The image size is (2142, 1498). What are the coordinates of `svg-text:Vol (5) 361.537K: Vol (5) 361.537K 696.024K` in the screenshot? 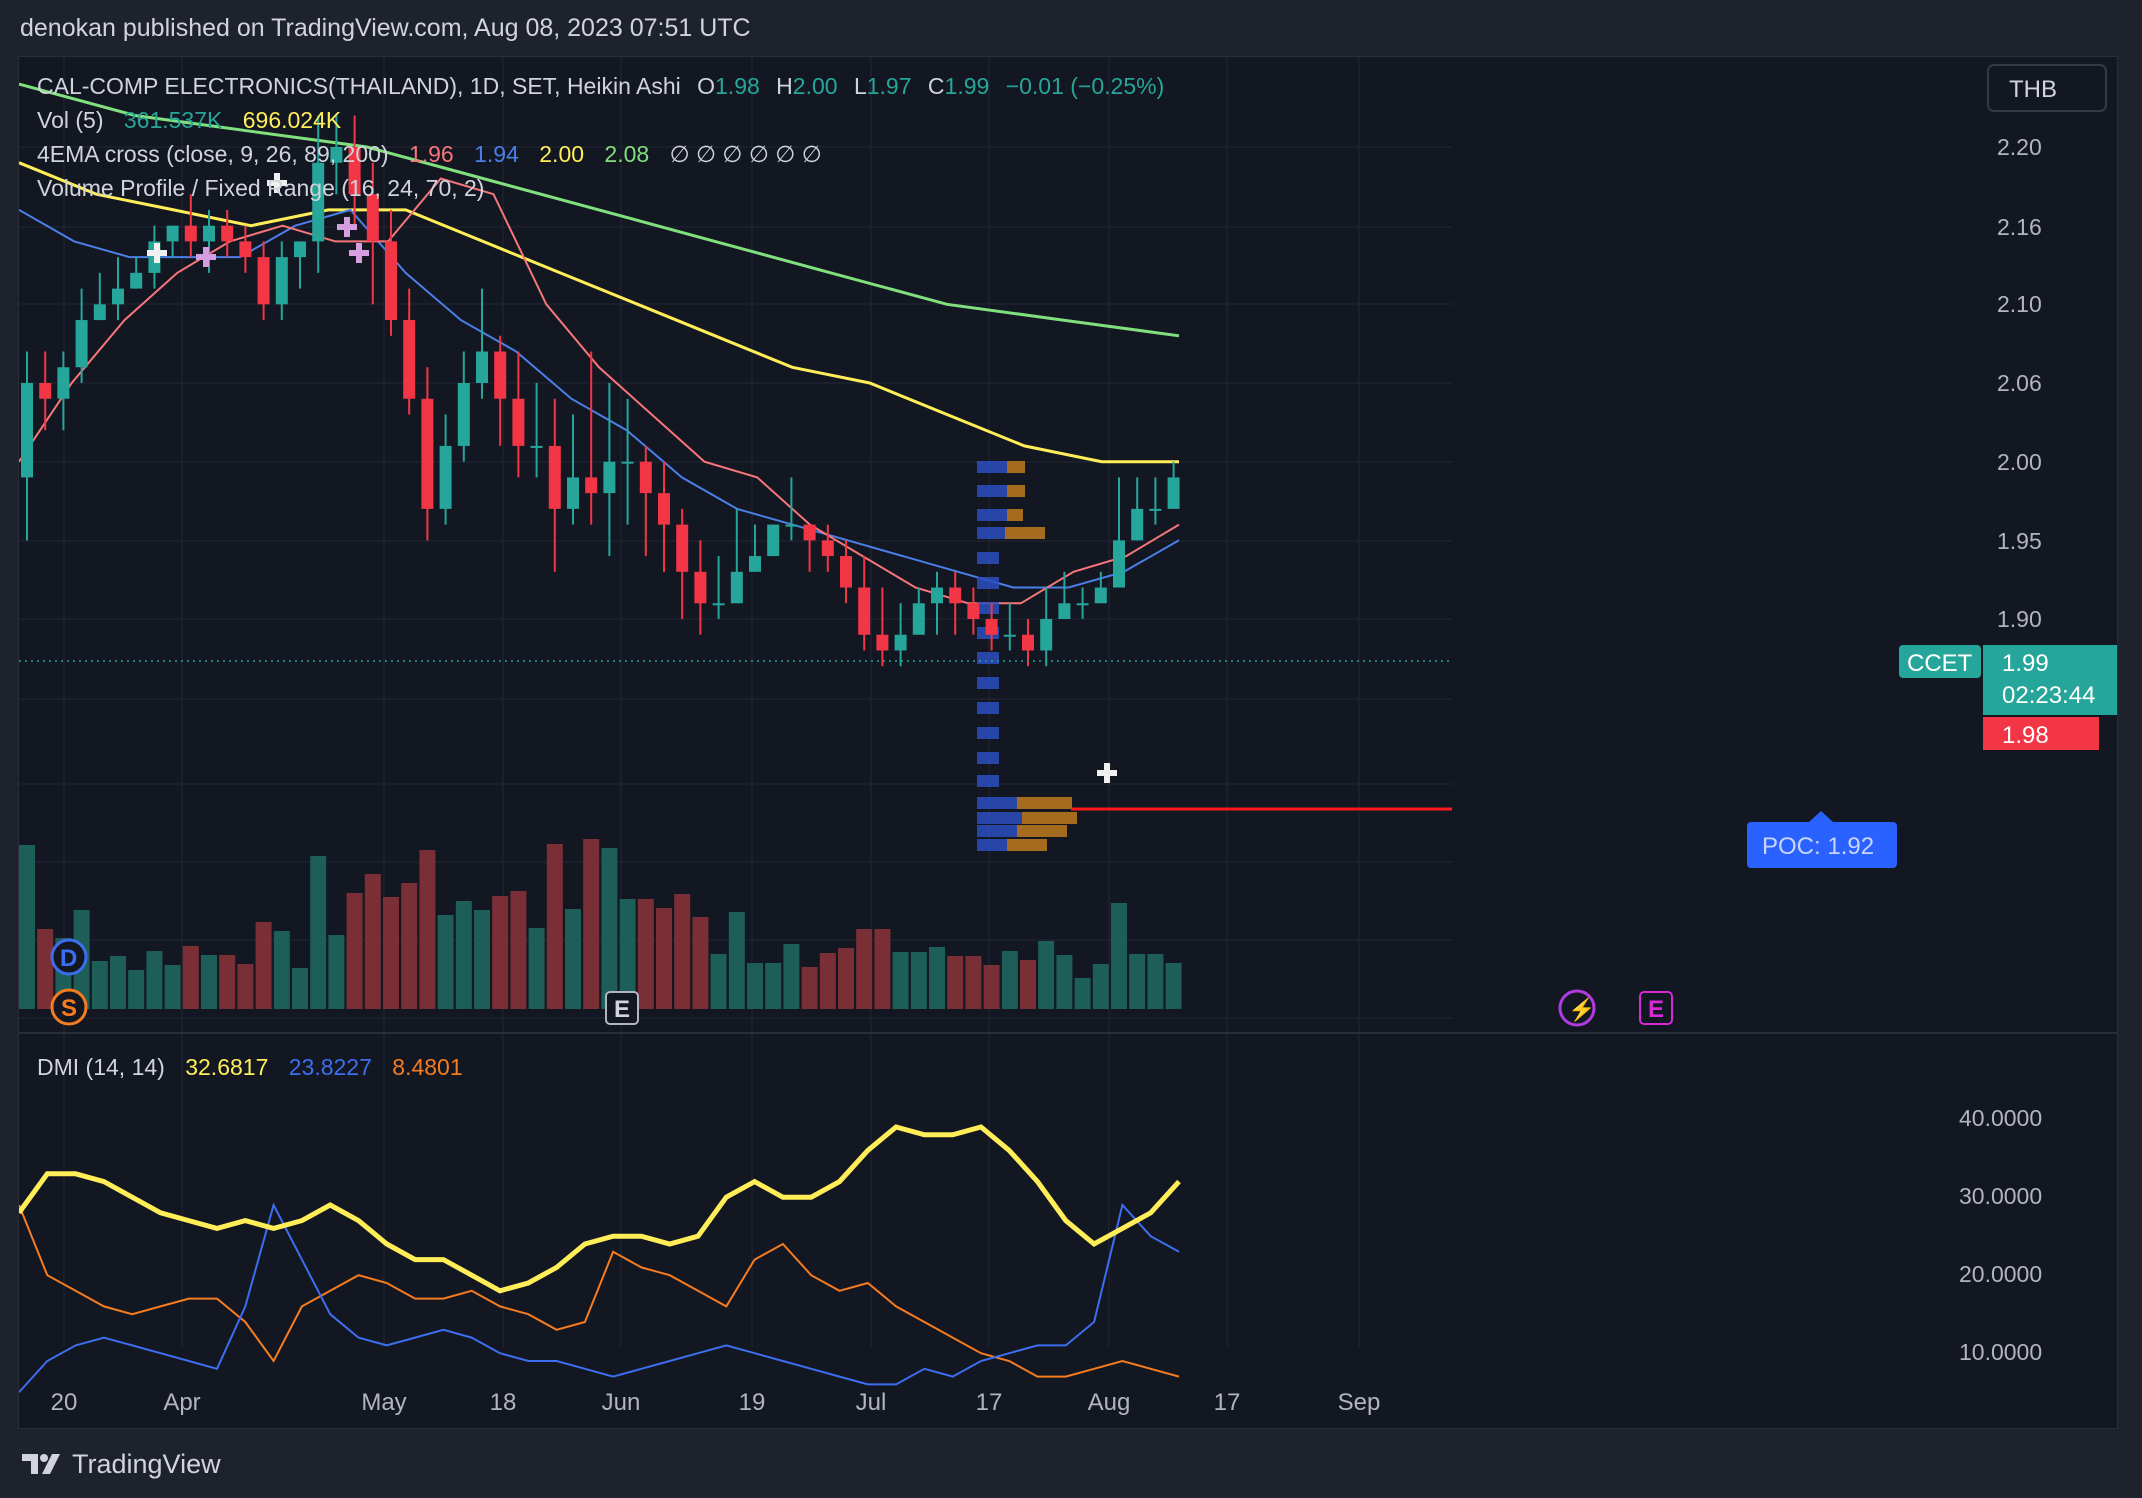 It's located at (189, 120).